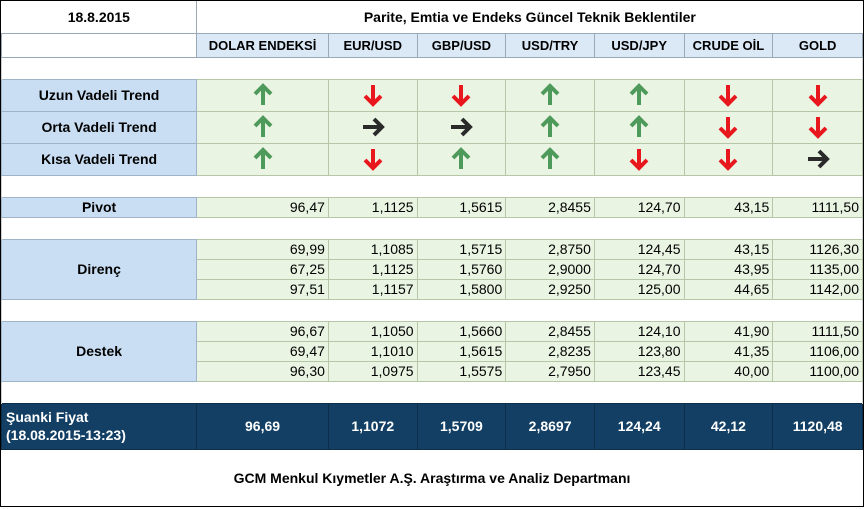  Describe the element at coordinates (262, 331) in the screenshot. I see `support-value: 96,67` at that location.